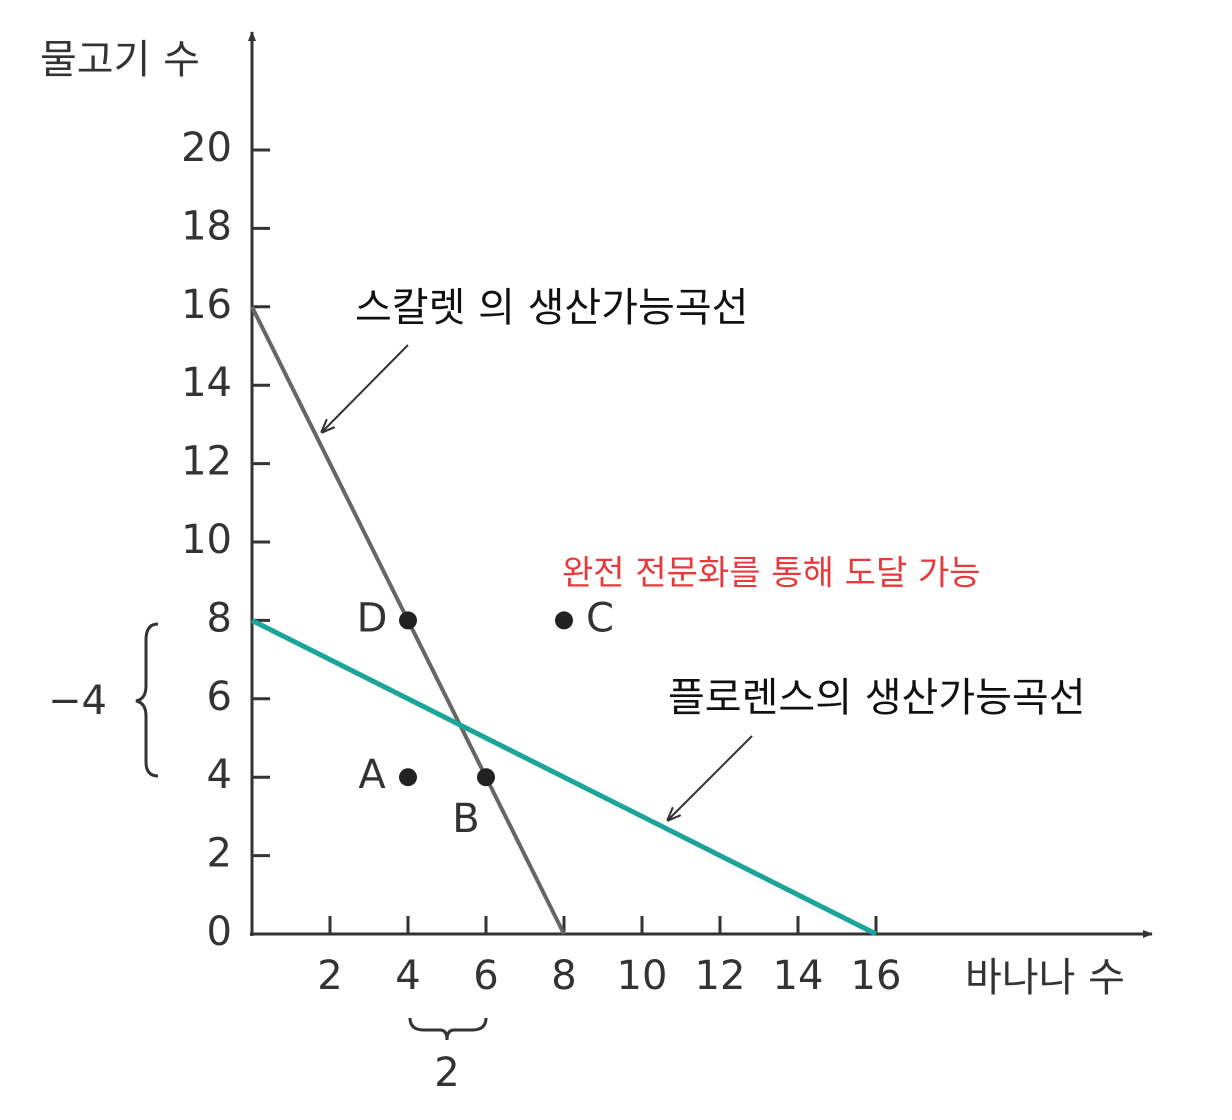 Image resolution: width=1232 pixels, height=1120 pixels. Describe the element at coordinates (206, 305) in the screenshot. I see `y-tick-label: 16` at that location.